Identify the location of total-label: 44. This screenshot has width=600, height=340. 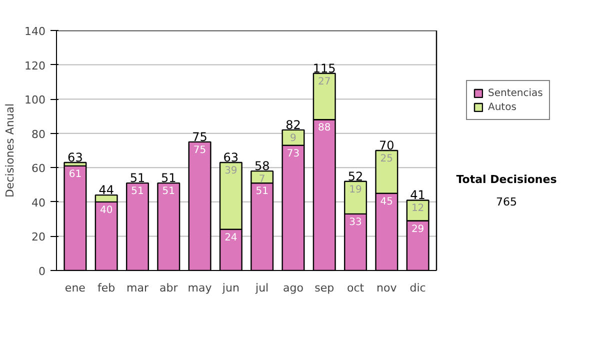
(106, 190).